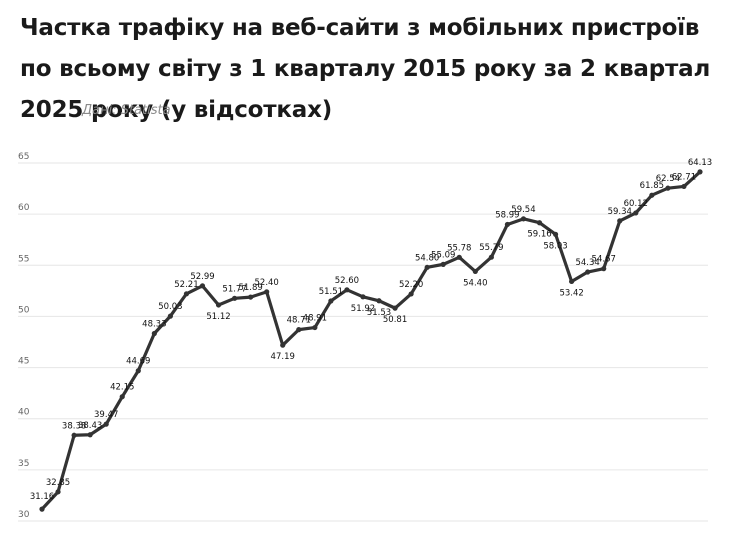 This screenshot has height=546, width=749. Describe the element at coordinates (42, 497) in the screenshot. I see `data-label: 31.16` at that location.